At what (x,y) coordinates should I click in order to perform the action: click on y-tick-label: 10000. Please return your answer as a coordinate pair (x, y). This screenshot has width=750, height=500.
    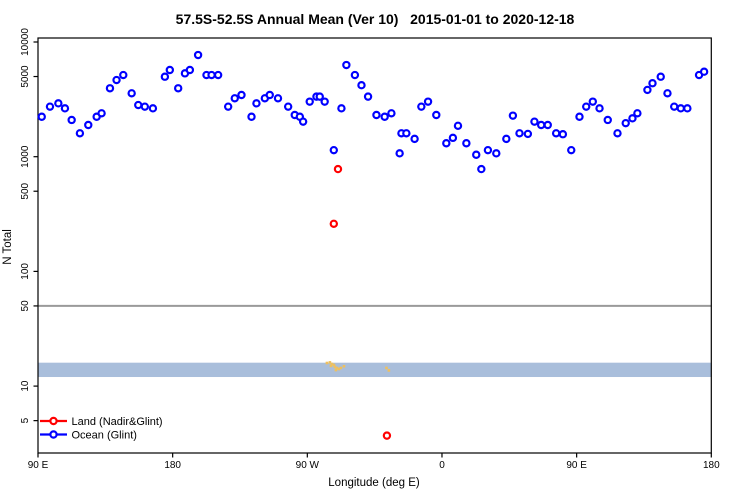
    Looking at the image, I should click on (25, 42).